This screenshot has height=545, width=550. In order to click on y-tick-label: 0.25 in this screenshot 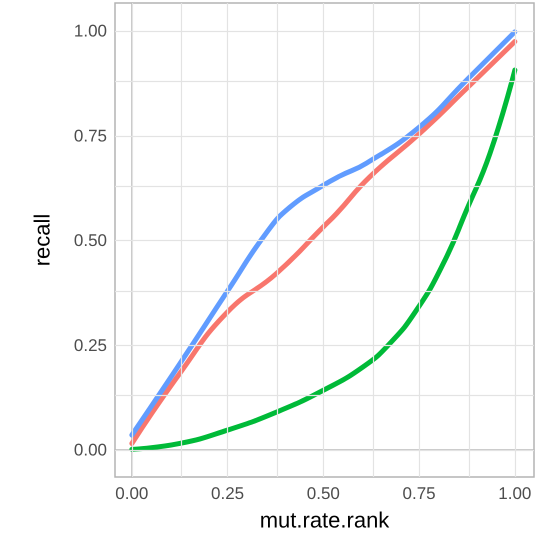, I will do `click(90, 345)`.